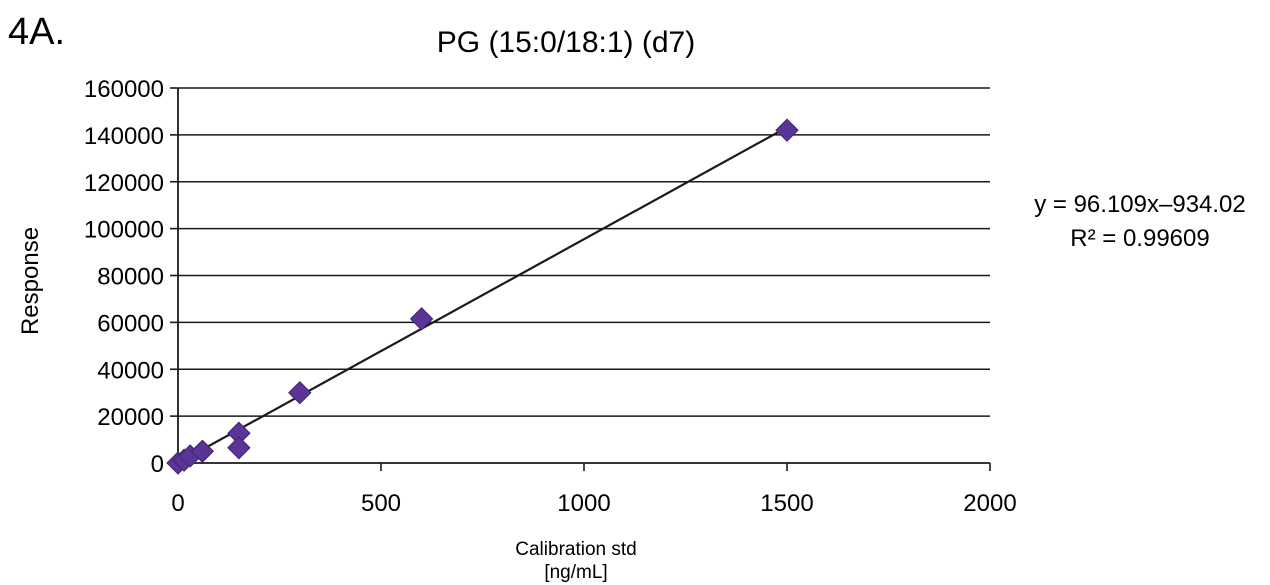  Describe the element at coordinates (575, 549) in the screenshot. I see `x-axis-label-line-1: Calibration std` at that location.